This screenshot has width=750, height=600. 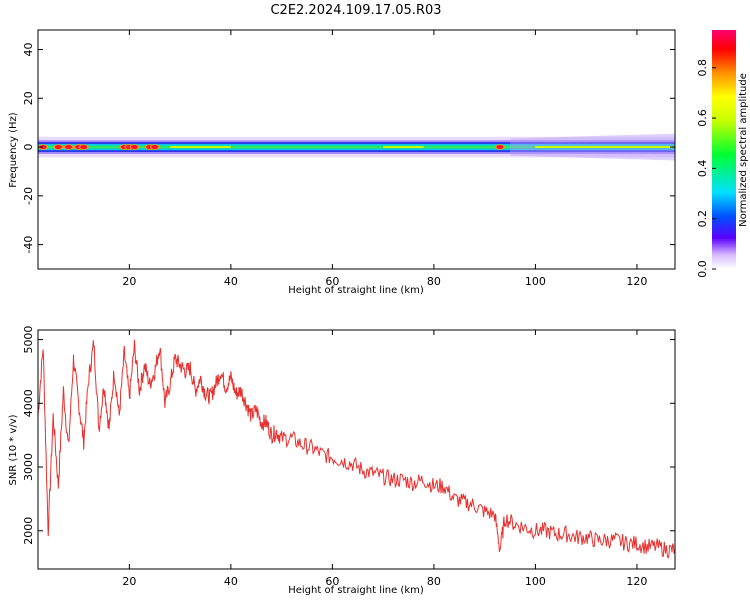 What do you see at coordinates (702, 169) in the screenshot?
I see `colorbar-tick-label: 0.4` at bounding box center [702, 169].